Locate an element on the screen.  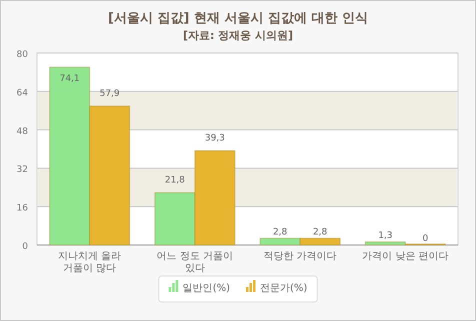
x-tick-label: 지나치게 올라 거품이 많다 is located at coordinates (90, 262).